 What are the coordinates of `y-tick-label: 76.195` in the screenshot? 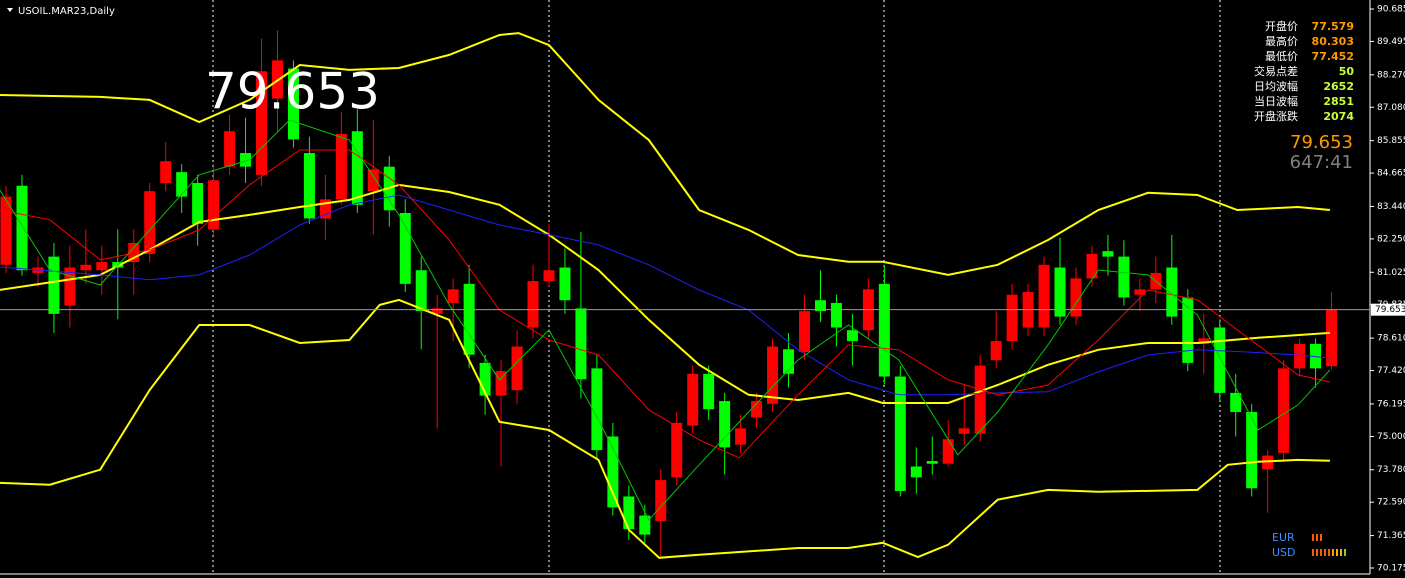 It's located at (1391, 404).